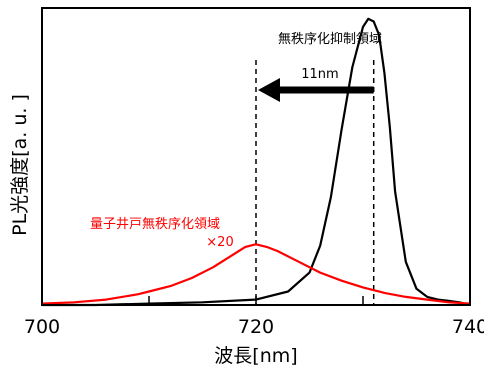  Describe the element at coordinates (20, 165) in the screenshot. I see `y-axis-title: PL光強度[a. u. ]` at that location.